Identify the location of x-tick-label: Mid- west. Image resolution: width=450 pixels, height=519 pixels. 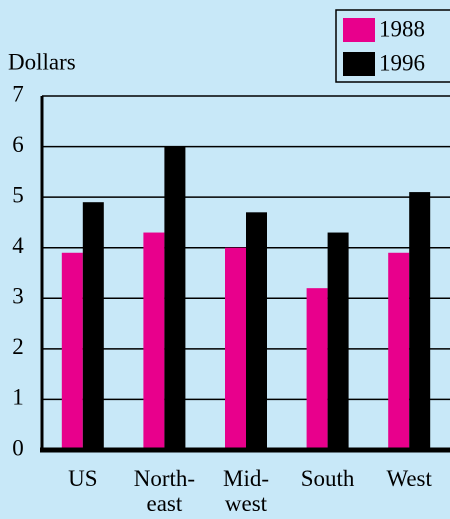
(246, 491).